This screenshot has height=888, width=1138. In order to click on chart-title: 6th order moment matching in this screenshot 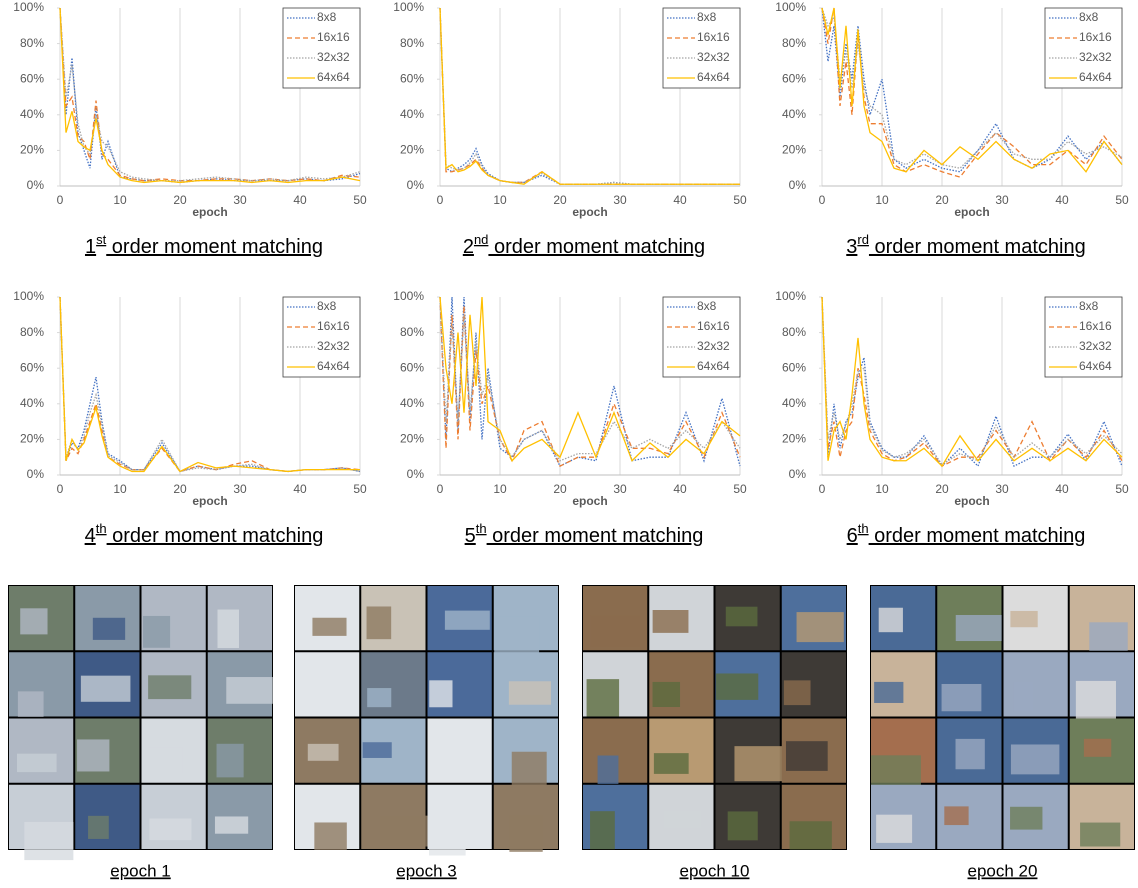, I will do `click(966, 534)`.